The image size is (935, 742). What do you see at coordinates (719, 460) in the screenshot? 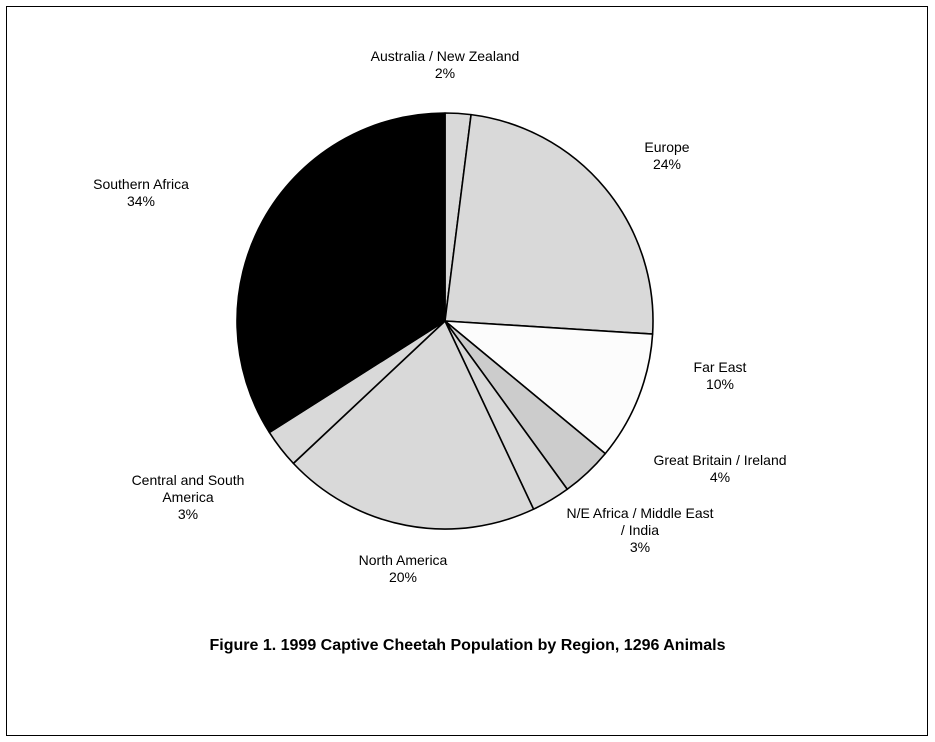
I see `slice-category-label: Great Britain / Ireland` at bounding box center [719, 460].